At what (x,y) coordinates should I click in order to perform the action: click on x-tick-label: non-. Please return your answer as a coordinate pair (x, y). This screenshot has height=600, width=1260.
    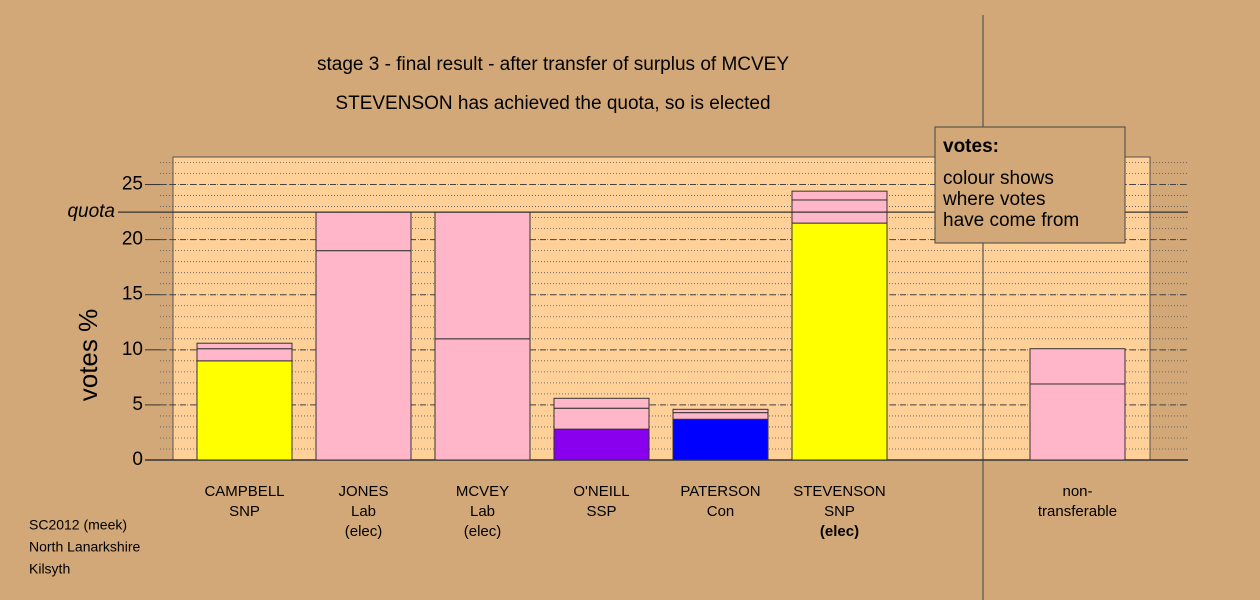
    Looking at the image, I should click on (1077, 491).